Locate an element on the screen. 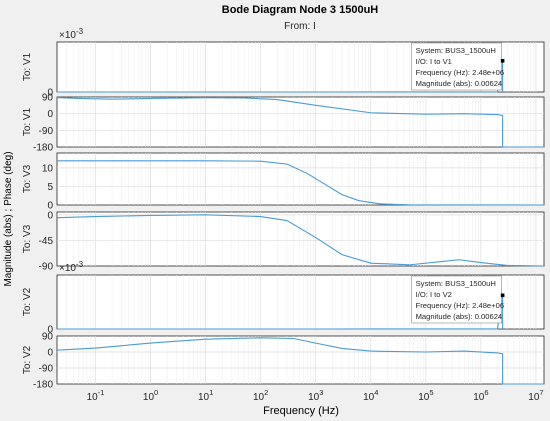 This screenshot has width=550, height=421. y-tick-label: 10 is located at coordinates (48, 168).